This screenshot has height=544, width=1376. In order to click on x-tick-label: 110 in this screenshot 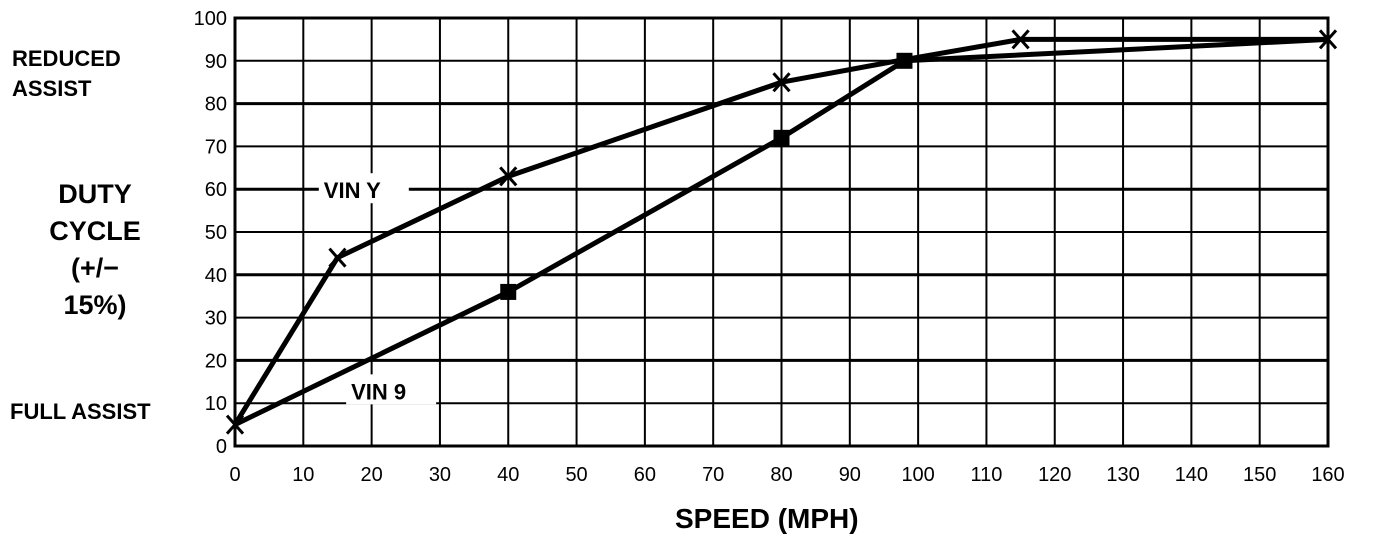, I will do `click(986, 475)`.